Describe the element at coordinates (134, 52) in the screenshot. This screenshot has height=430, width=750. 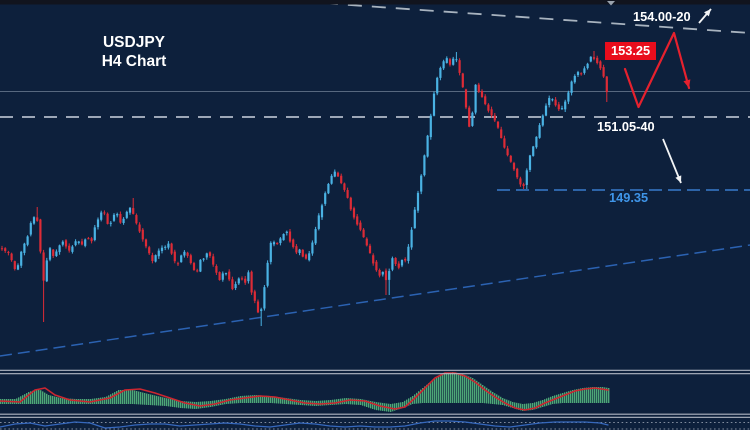
I see `chart-watermark: USDJPY H4 Chart` at that location.